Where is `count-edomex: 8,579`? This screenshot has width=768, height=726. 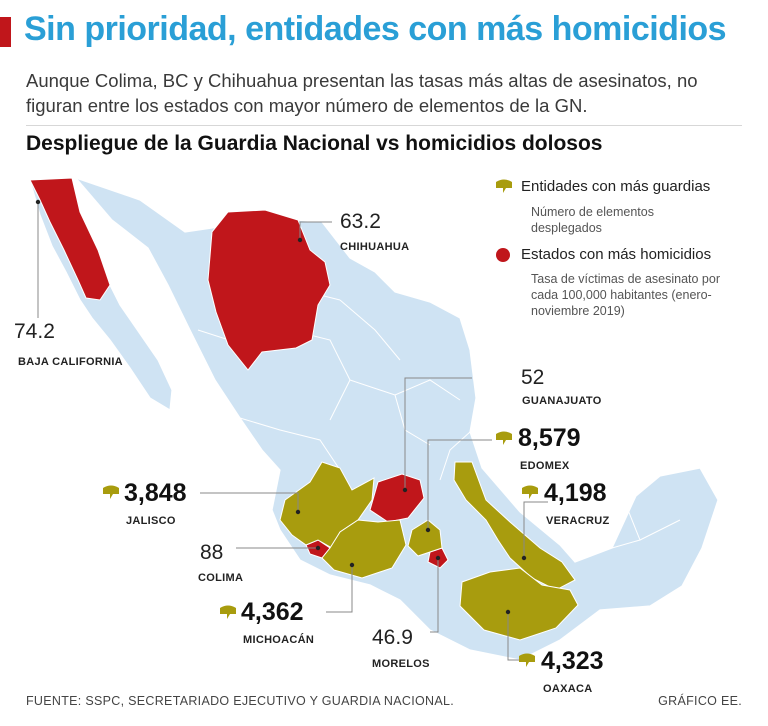 count-edomex: 8,579 is located at coordinates (549, 438).